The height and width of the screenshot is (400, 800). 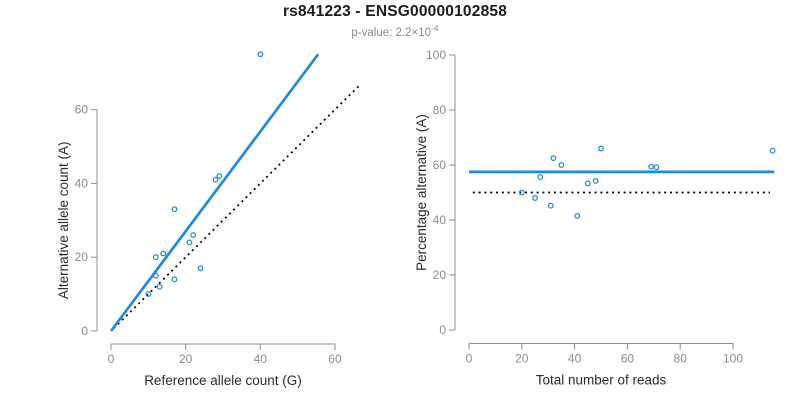 I want to click on pvalue-text: p-value: 2.2×10, so click(x=391, y=32).